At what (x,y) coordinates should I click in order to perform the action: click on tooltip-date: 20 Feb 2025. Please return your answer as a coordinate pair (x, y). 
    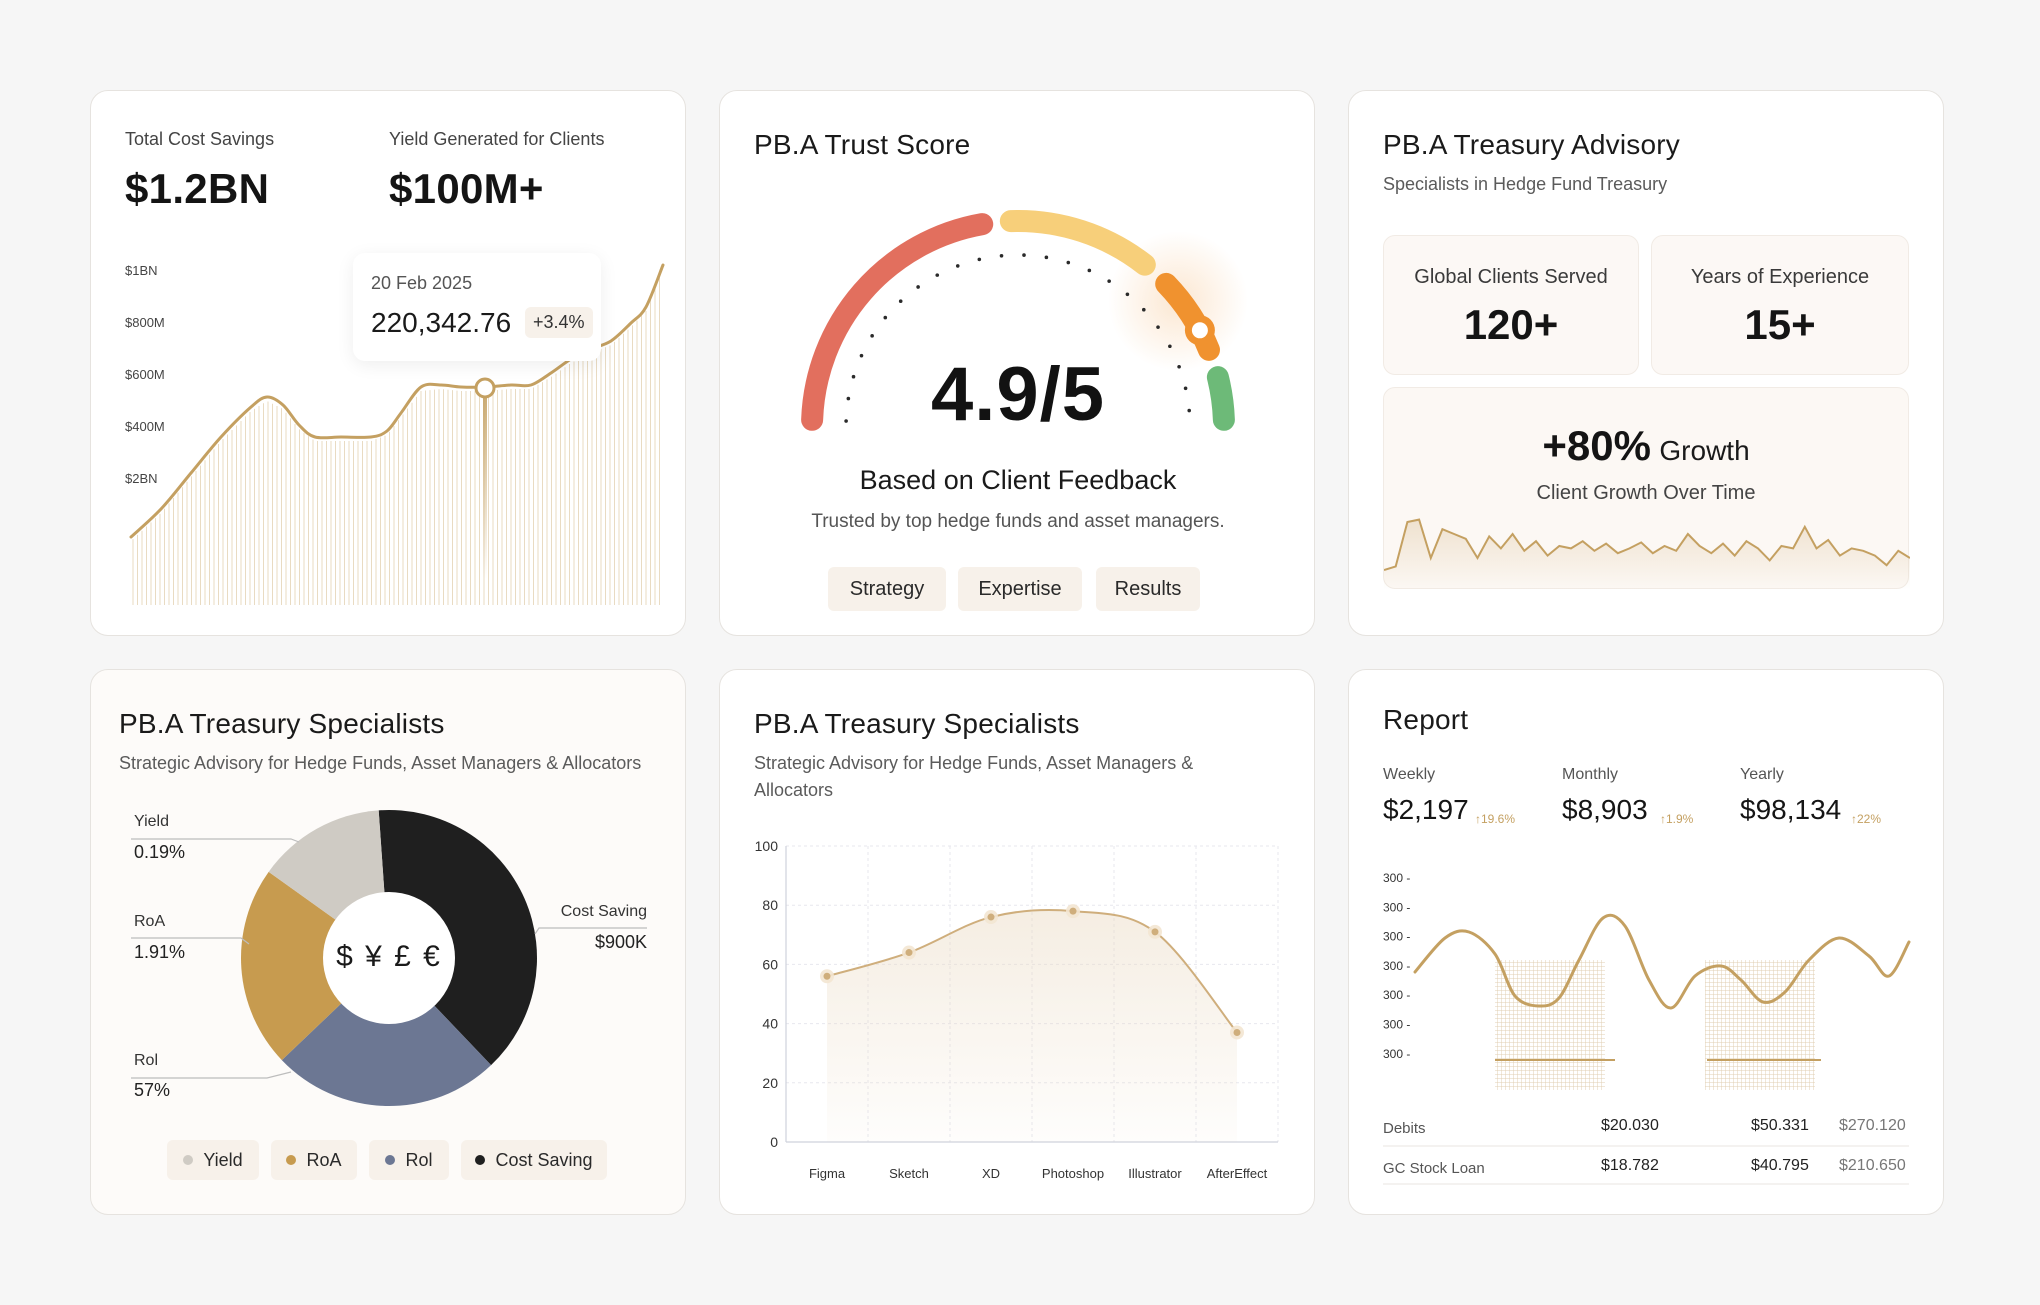
    Looking at the image, I should click on (422, 283).